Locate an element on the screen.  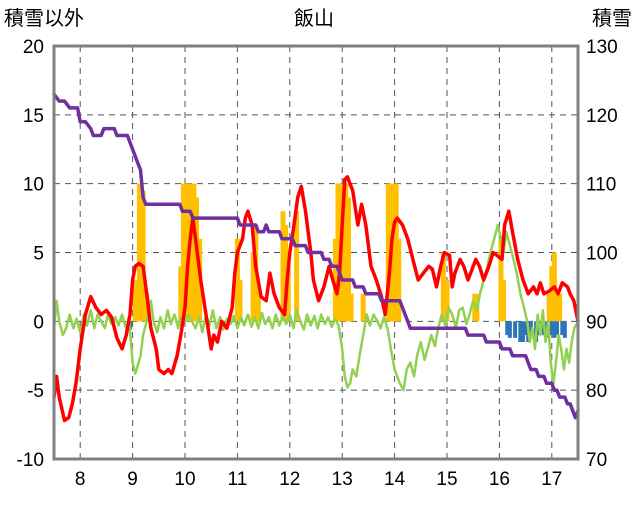
right-tick-label: 80 is located at coordinates (596, 391).